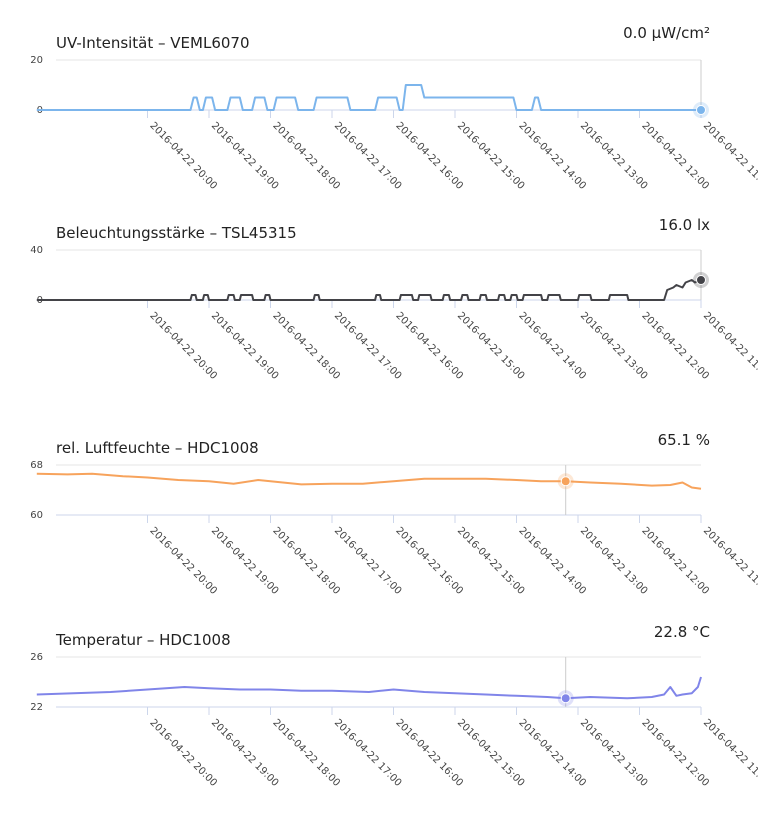  Describe the element at coordinates (683, 440) in the screenshot. I see `current-value: 65.1 %` at that location.